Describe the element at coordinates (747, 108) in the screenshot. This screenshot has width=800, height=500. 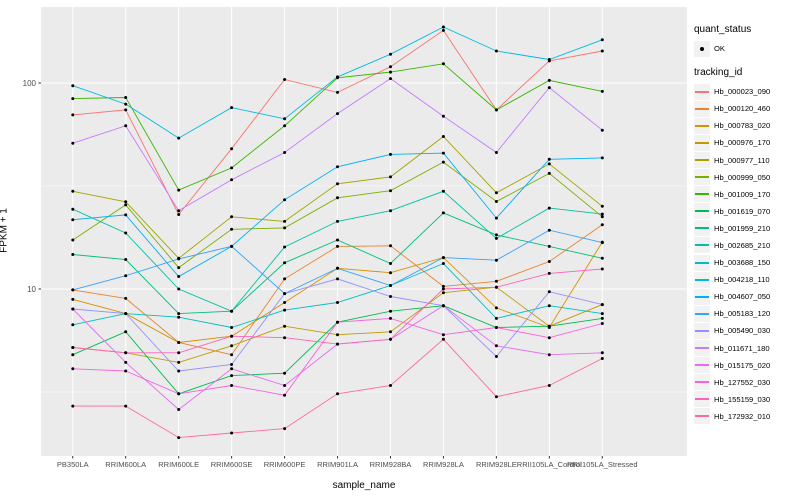
I see `legend-item: Hb_000120_460` at that location.